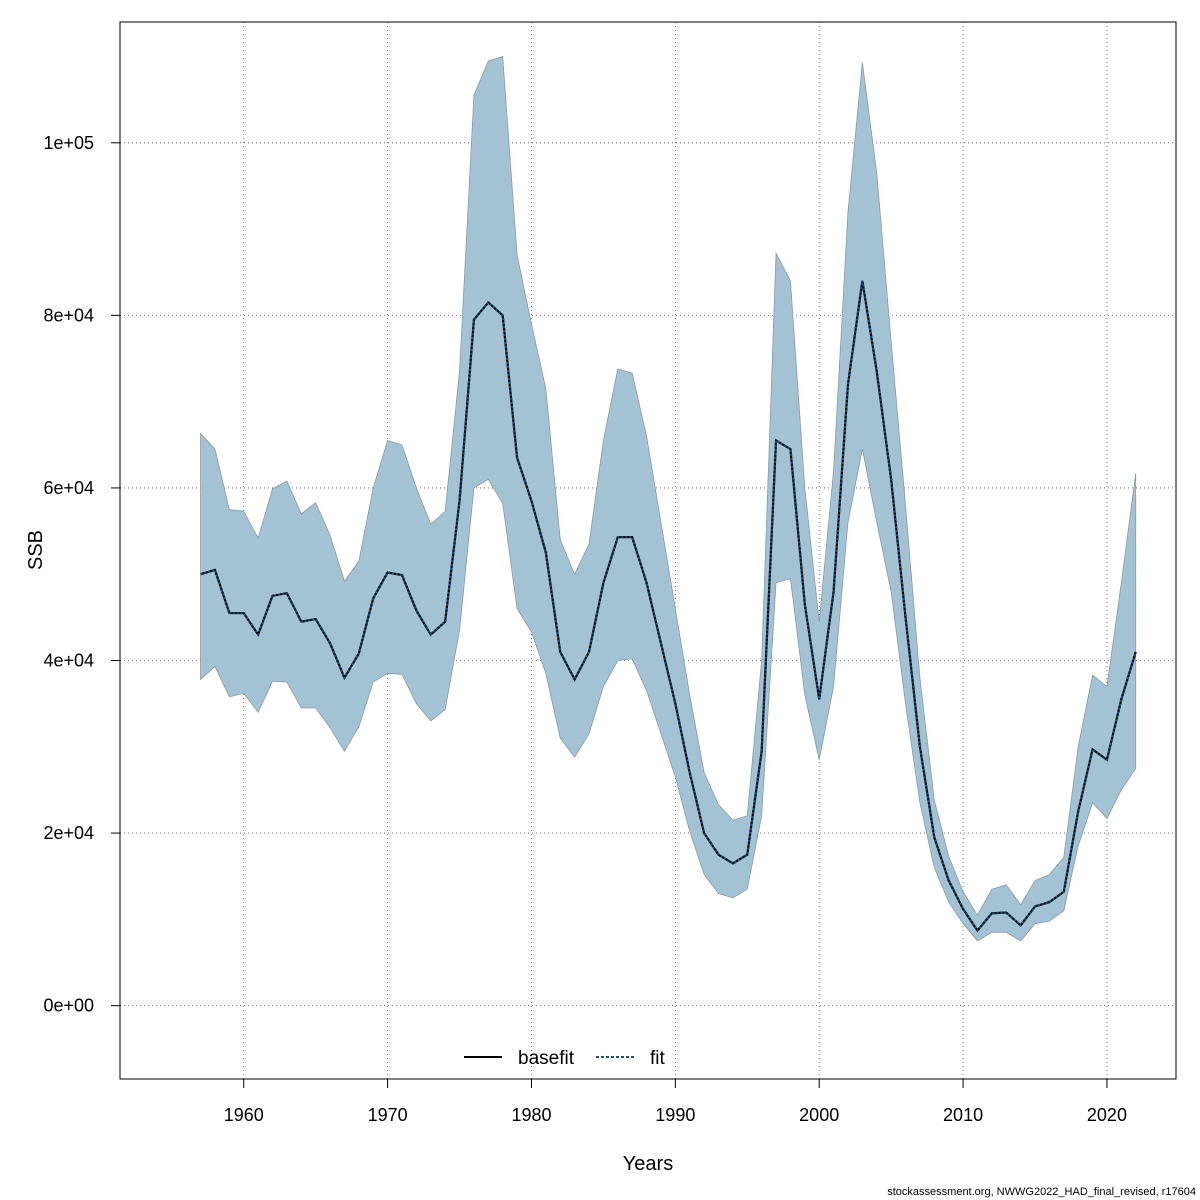 This screenshot has height=1200, width=1200. Describe the element at coordinates (963, 1115) in the screenshot. I see `x-tick-label: 2010` at that location.